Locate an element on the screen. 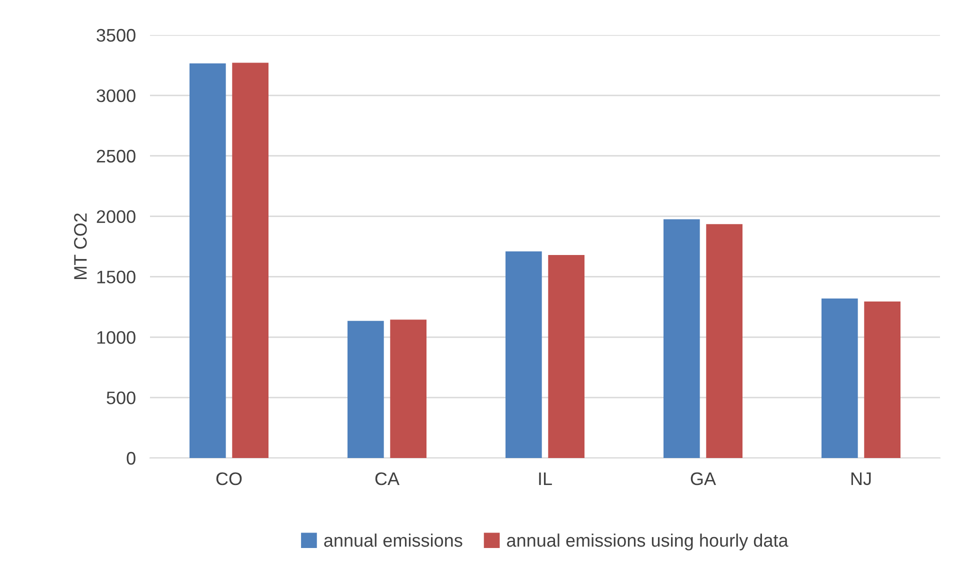 The width and height of the screenshot is (958, 578). y-tick-label: 1000 is located at coordinates (116, 337).